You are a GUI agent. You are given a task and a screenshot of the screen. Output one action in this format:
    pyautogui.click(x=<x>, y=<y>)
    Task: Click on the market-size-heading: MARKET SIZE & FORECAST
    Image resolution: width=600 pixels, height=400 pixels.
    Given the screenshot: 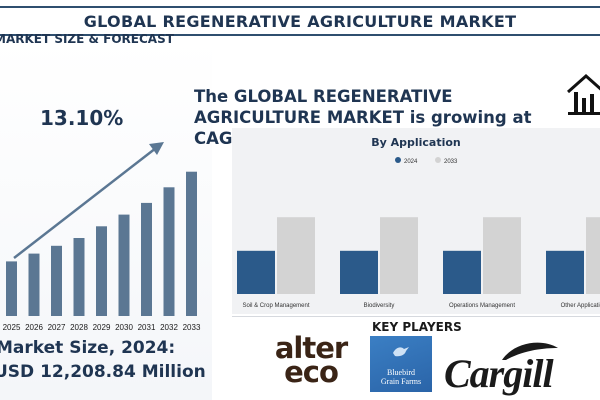 What is the action you would take?
    pyautogui.click(x=87, y=39)
    